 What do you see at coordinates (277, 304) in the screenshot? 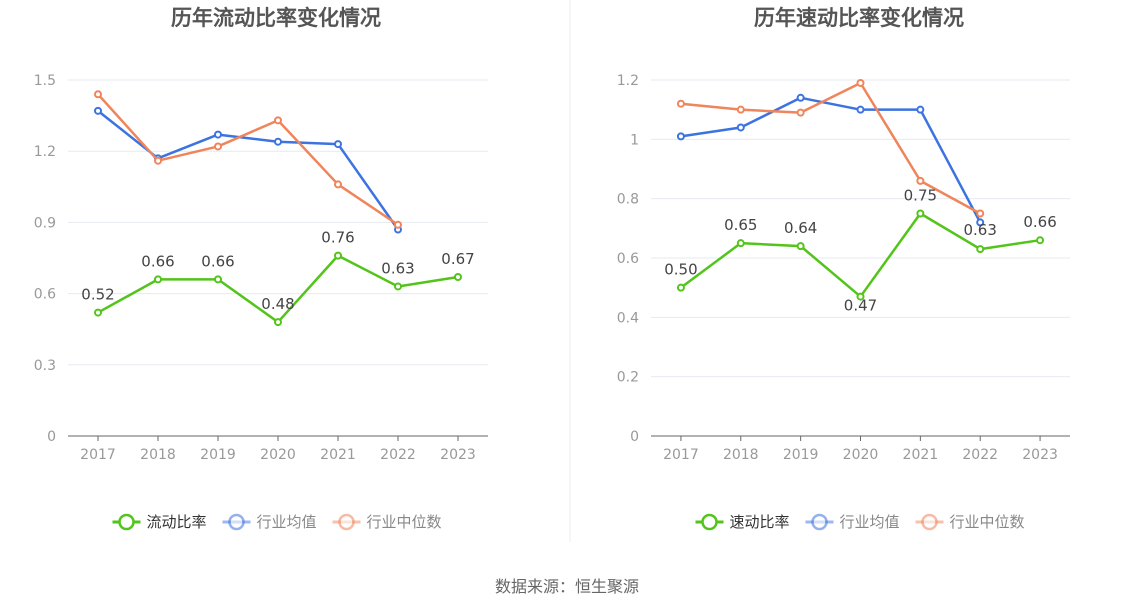
I see `data-label: 0.48` at bounding box center [277, 304].